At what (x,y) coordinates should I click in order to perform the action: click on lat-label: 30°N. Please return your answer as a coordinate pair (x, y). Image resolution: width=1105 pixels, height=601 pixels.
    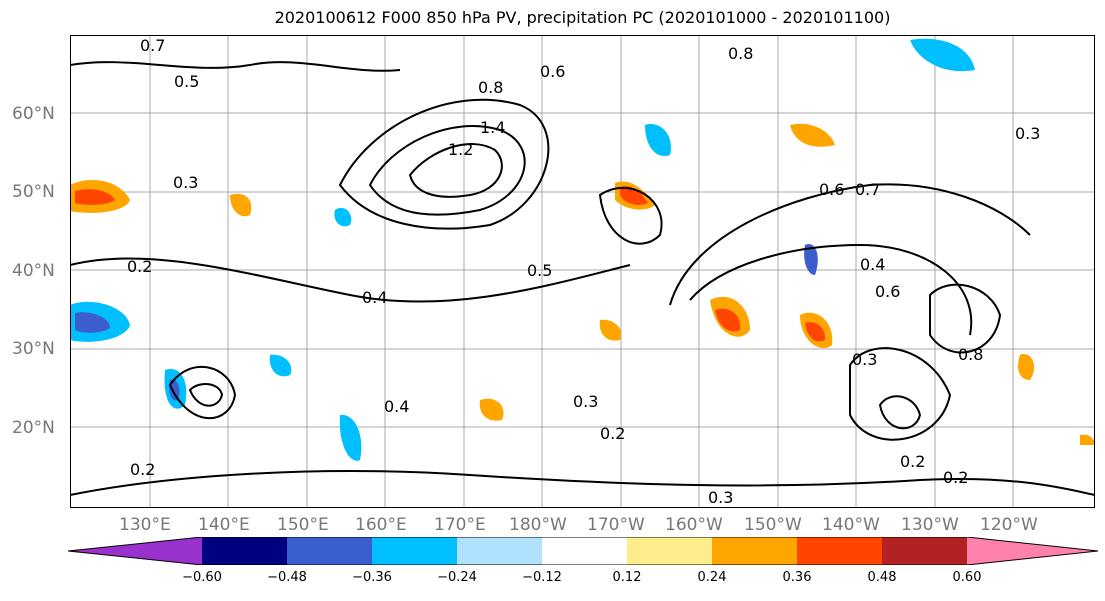
    Looking at the image, I should click on (33, 349).